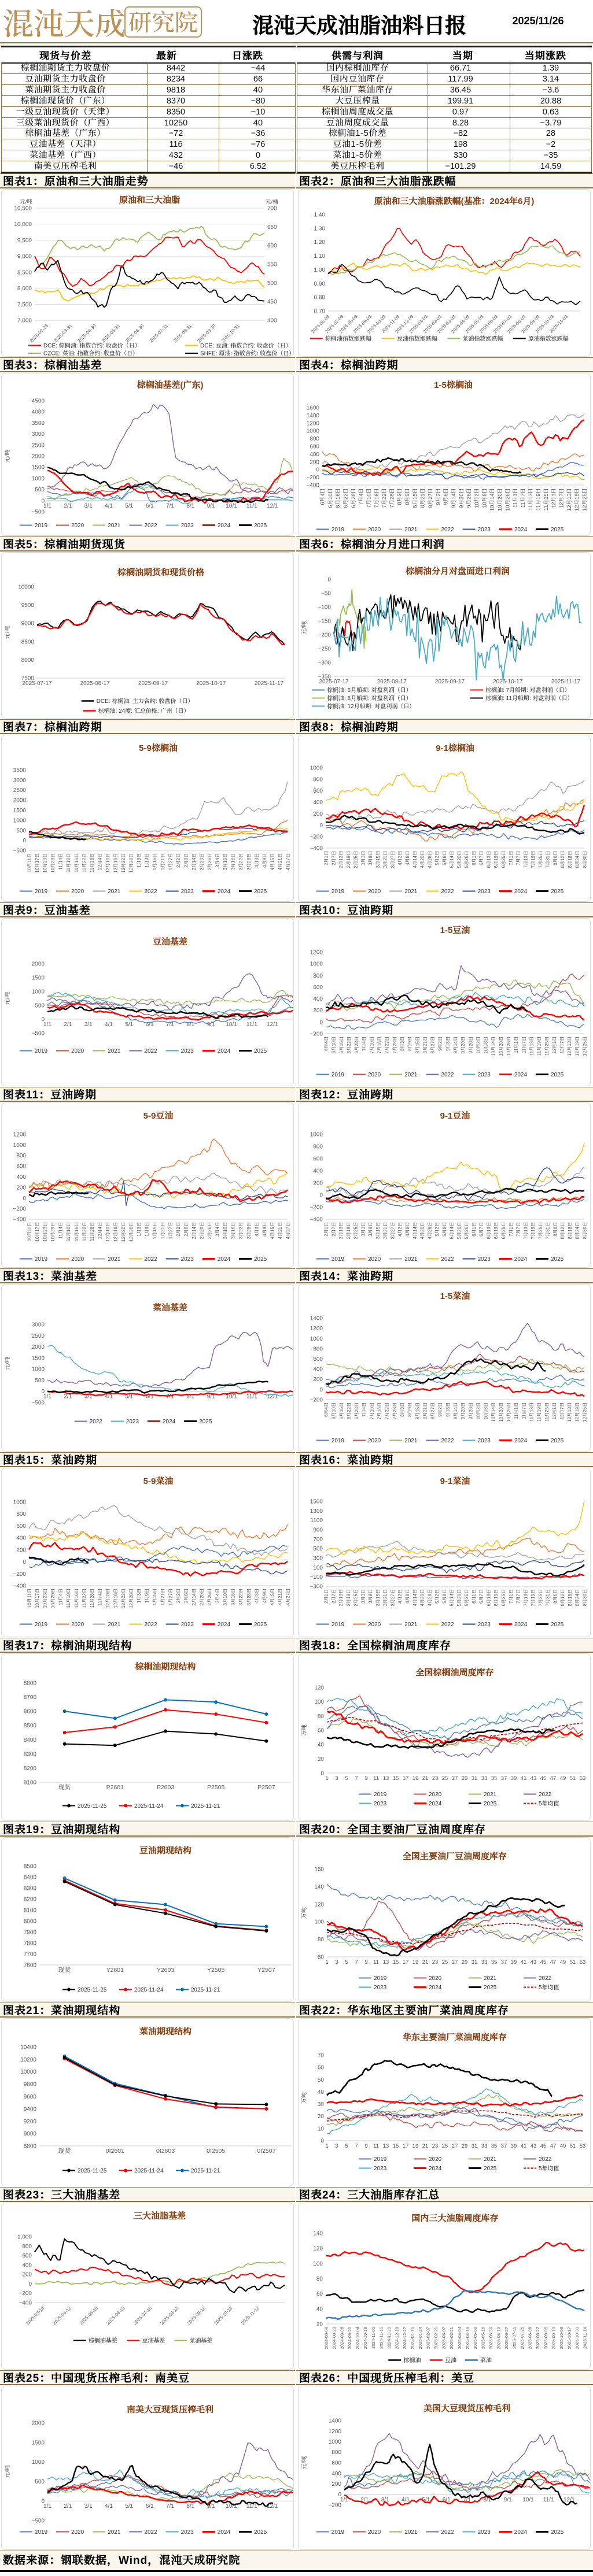  I want to click on svg-text: 2024-09-06, so click(342, 2338).